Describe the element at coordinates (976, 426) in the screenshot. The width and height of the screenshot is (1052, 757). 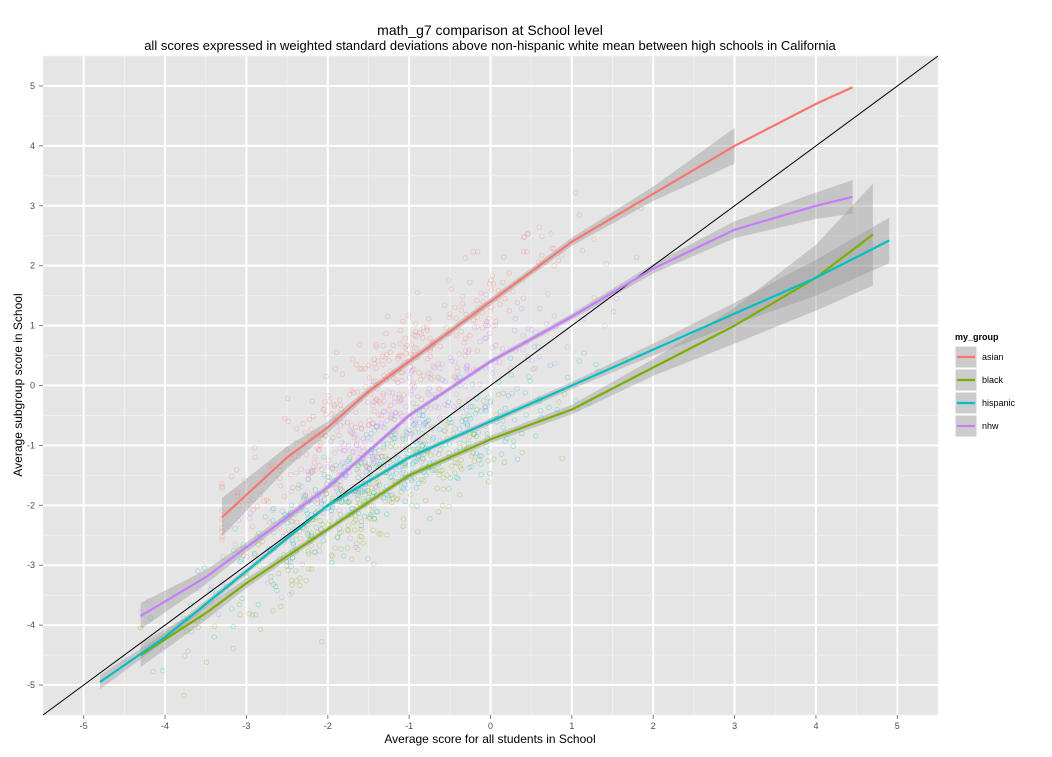
I see `legend-item-nhw: nhw` at that location.